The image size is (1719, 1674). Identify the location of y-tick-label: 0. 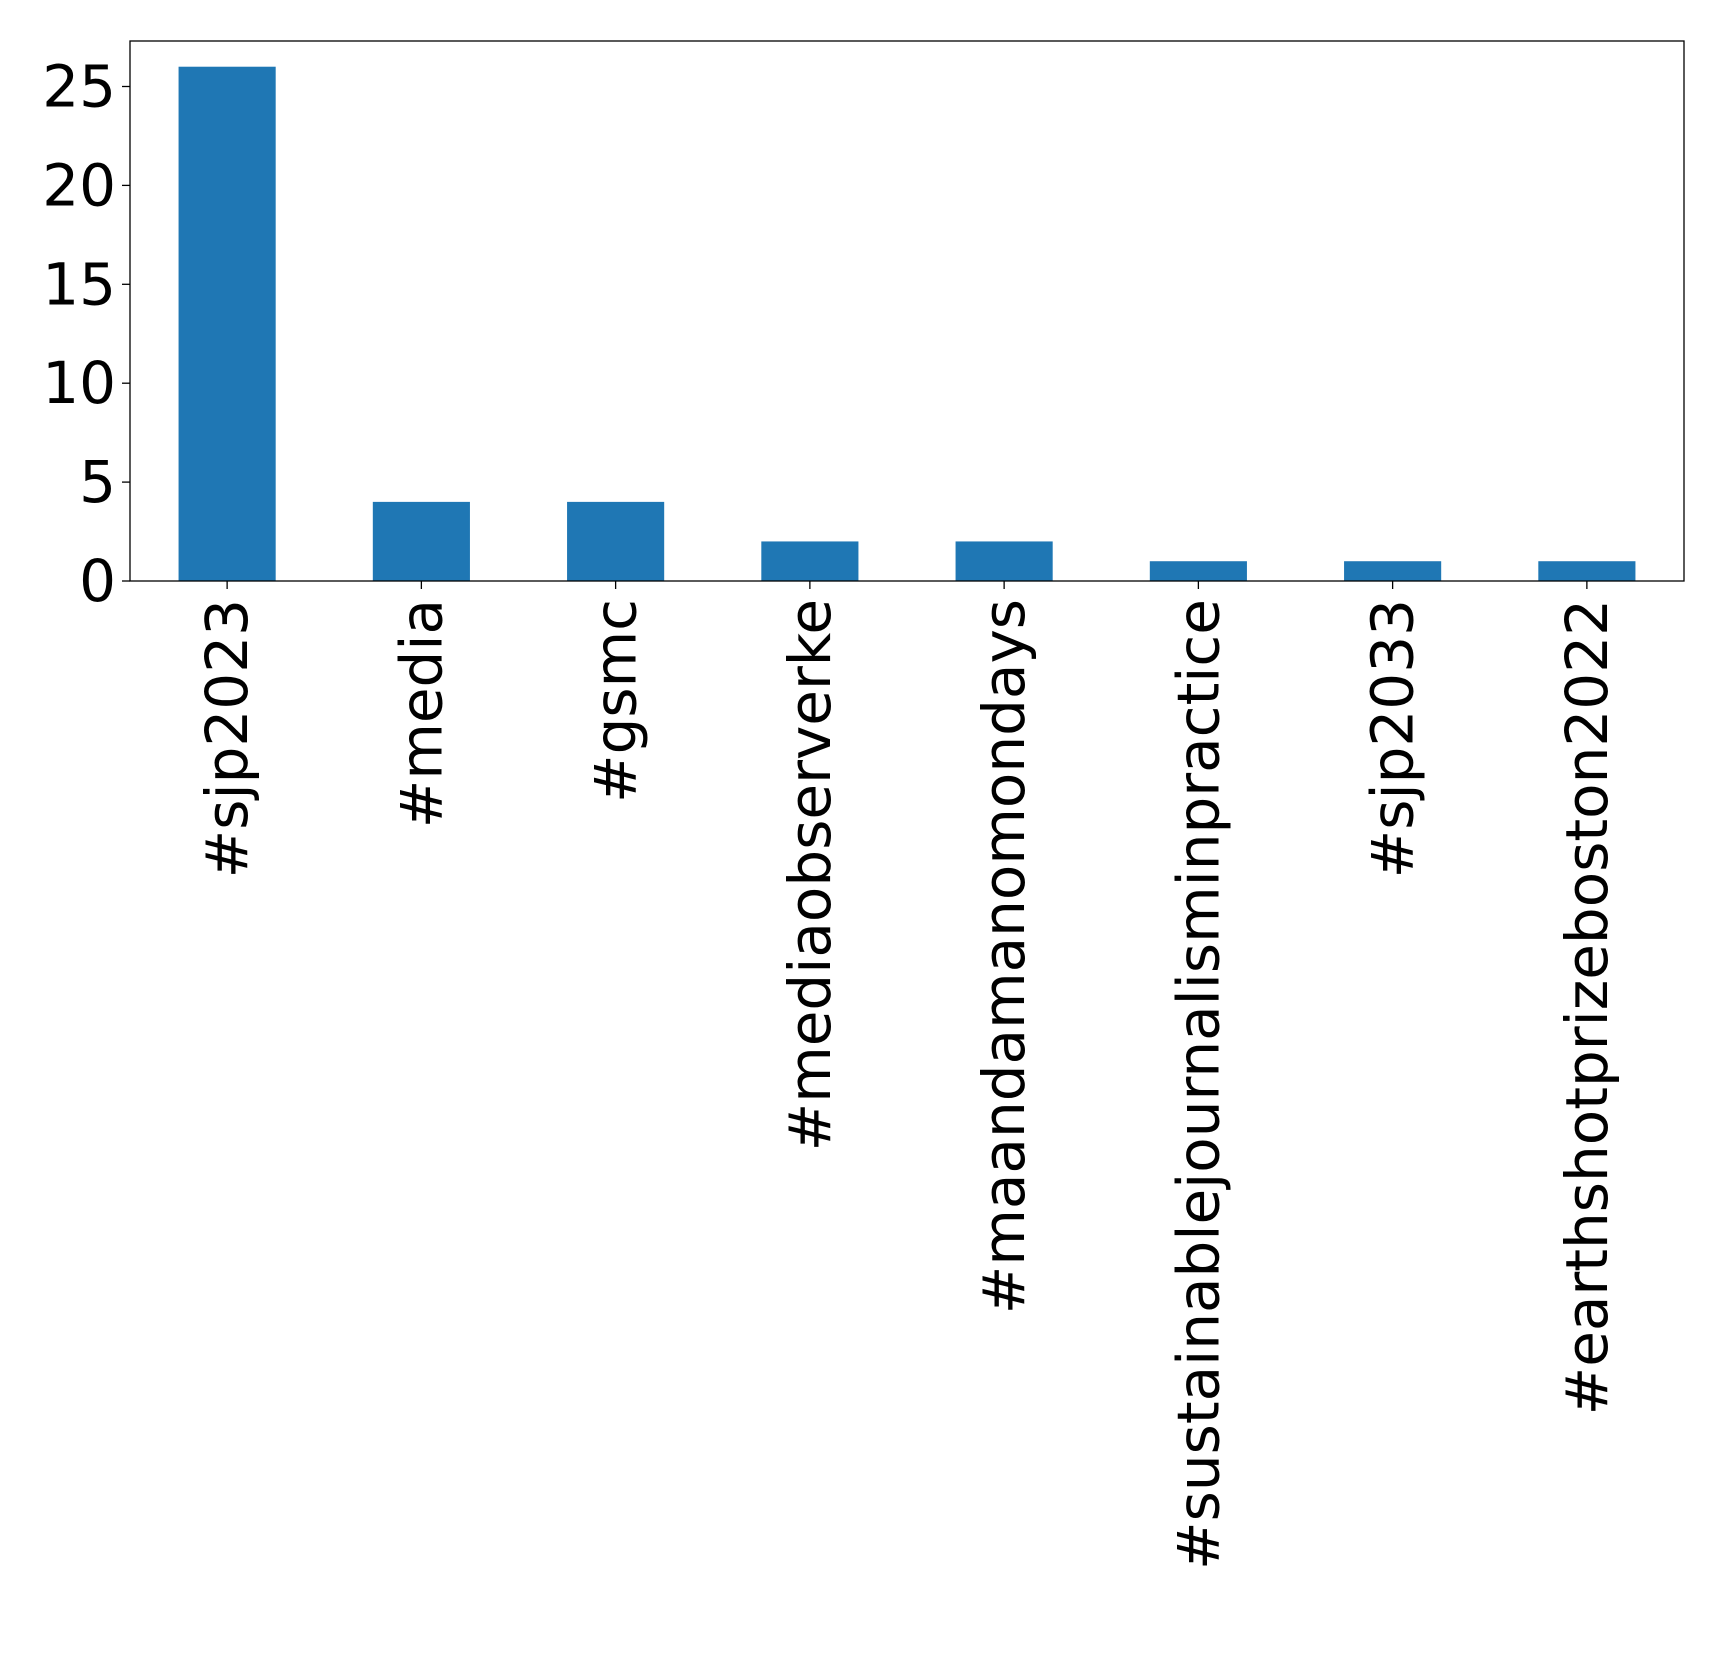
(97, 581).